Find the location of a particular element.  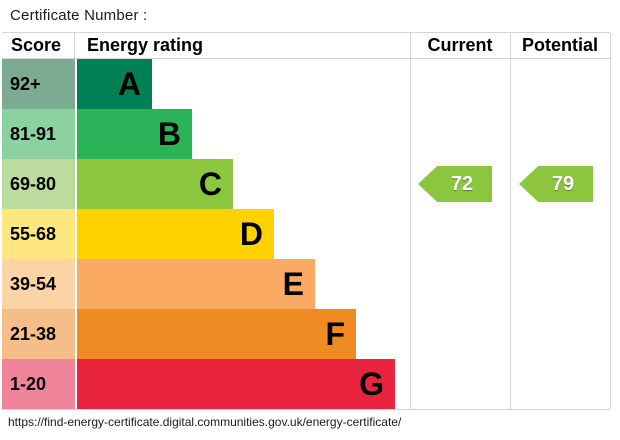

band-row-f: 21-38 F is located at coordinates (306, 334).